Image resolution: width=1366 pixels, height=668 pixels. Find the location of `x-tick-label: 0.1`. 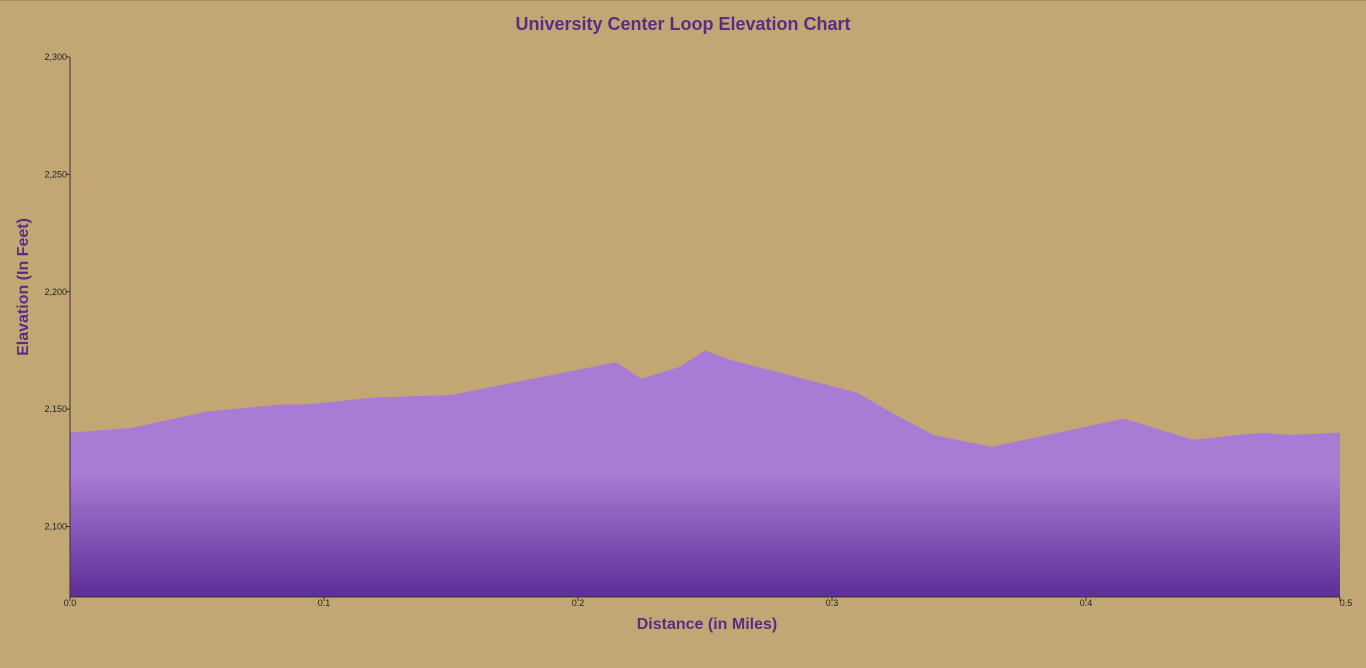

x-tick-label: 0.1 is located at coordinates (324, 603).